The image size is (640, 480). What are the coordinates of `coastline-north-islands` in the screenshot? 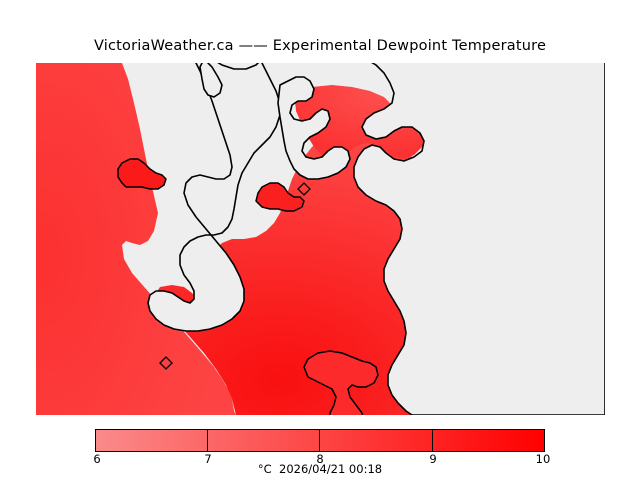 It's located at (211, 80).